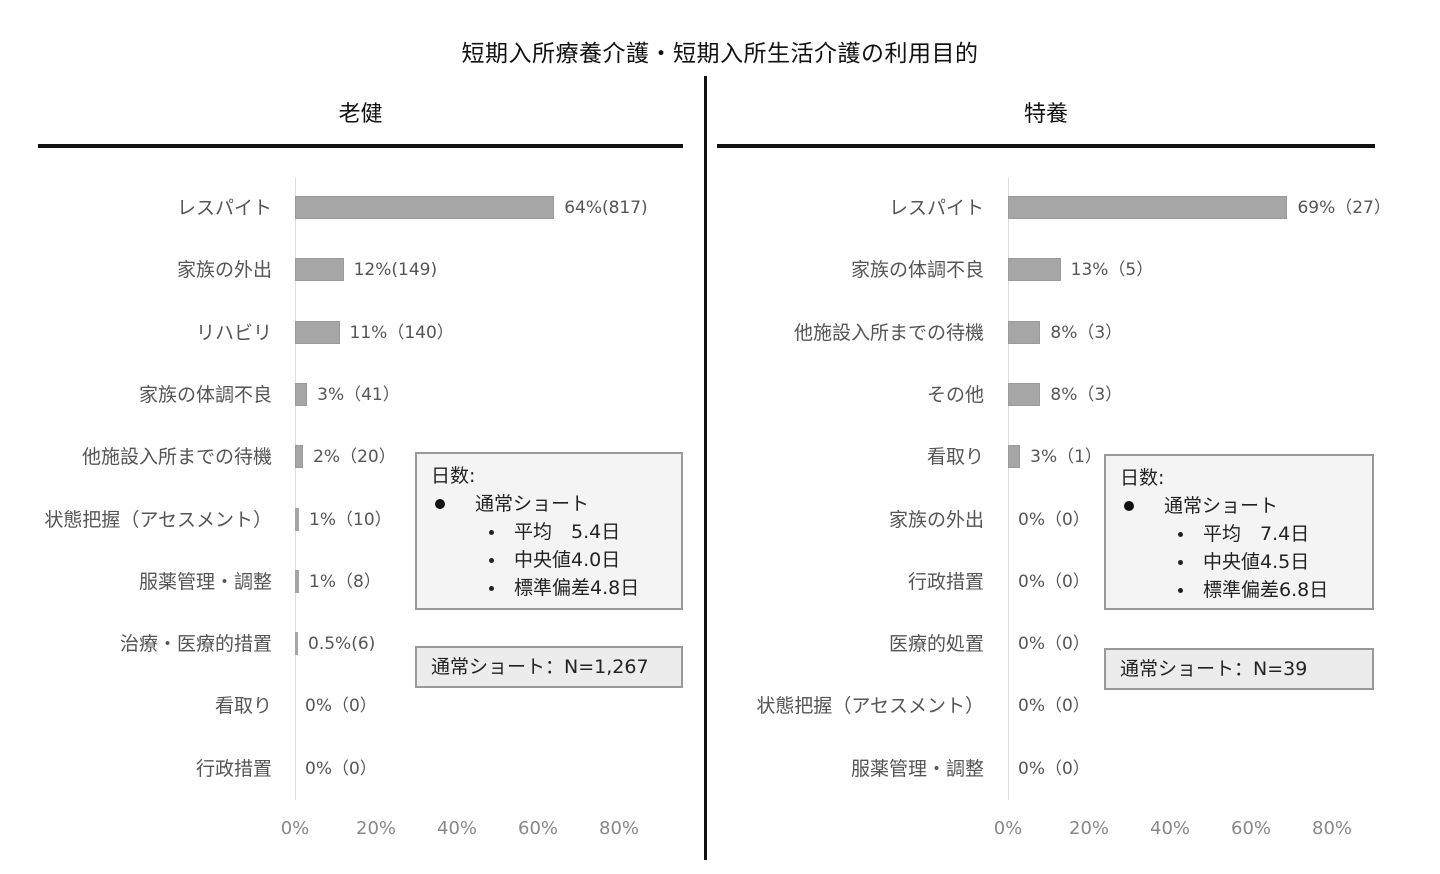 This screenshot has height=874, width=1440. What do you see at coordinates (1066, 457) in the screenshot?
I see `value-label: 3%（1）` at bounding box center [1066, 457].